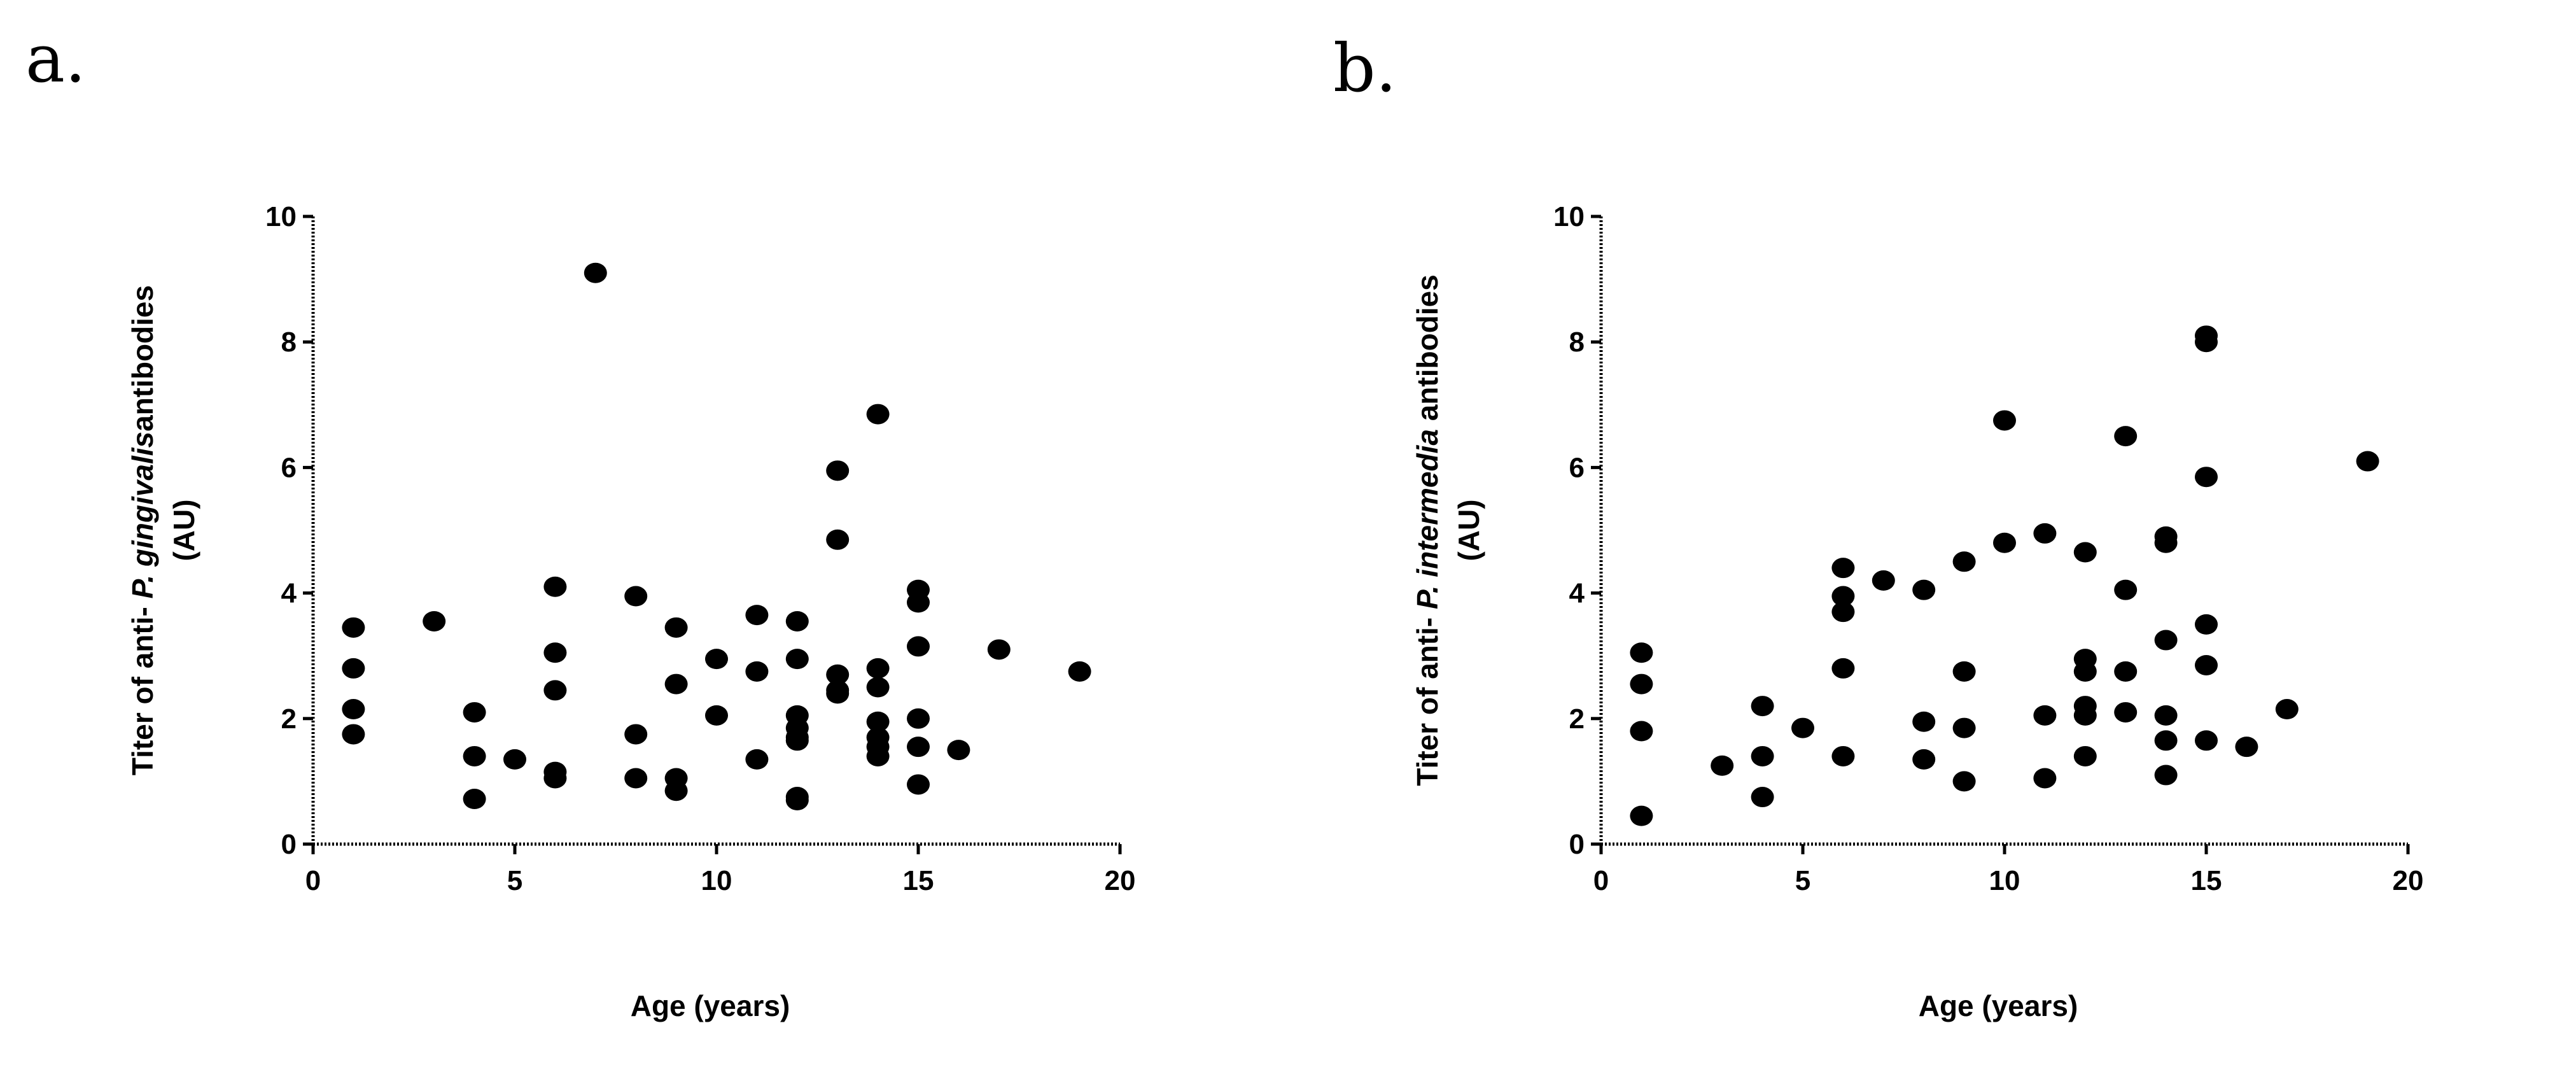 The image size is (2576, 1079). What do you see at coordinates (514, 880) in the screenshot?
I see `x-tick-label: 5` at bounding box center [514, 880].